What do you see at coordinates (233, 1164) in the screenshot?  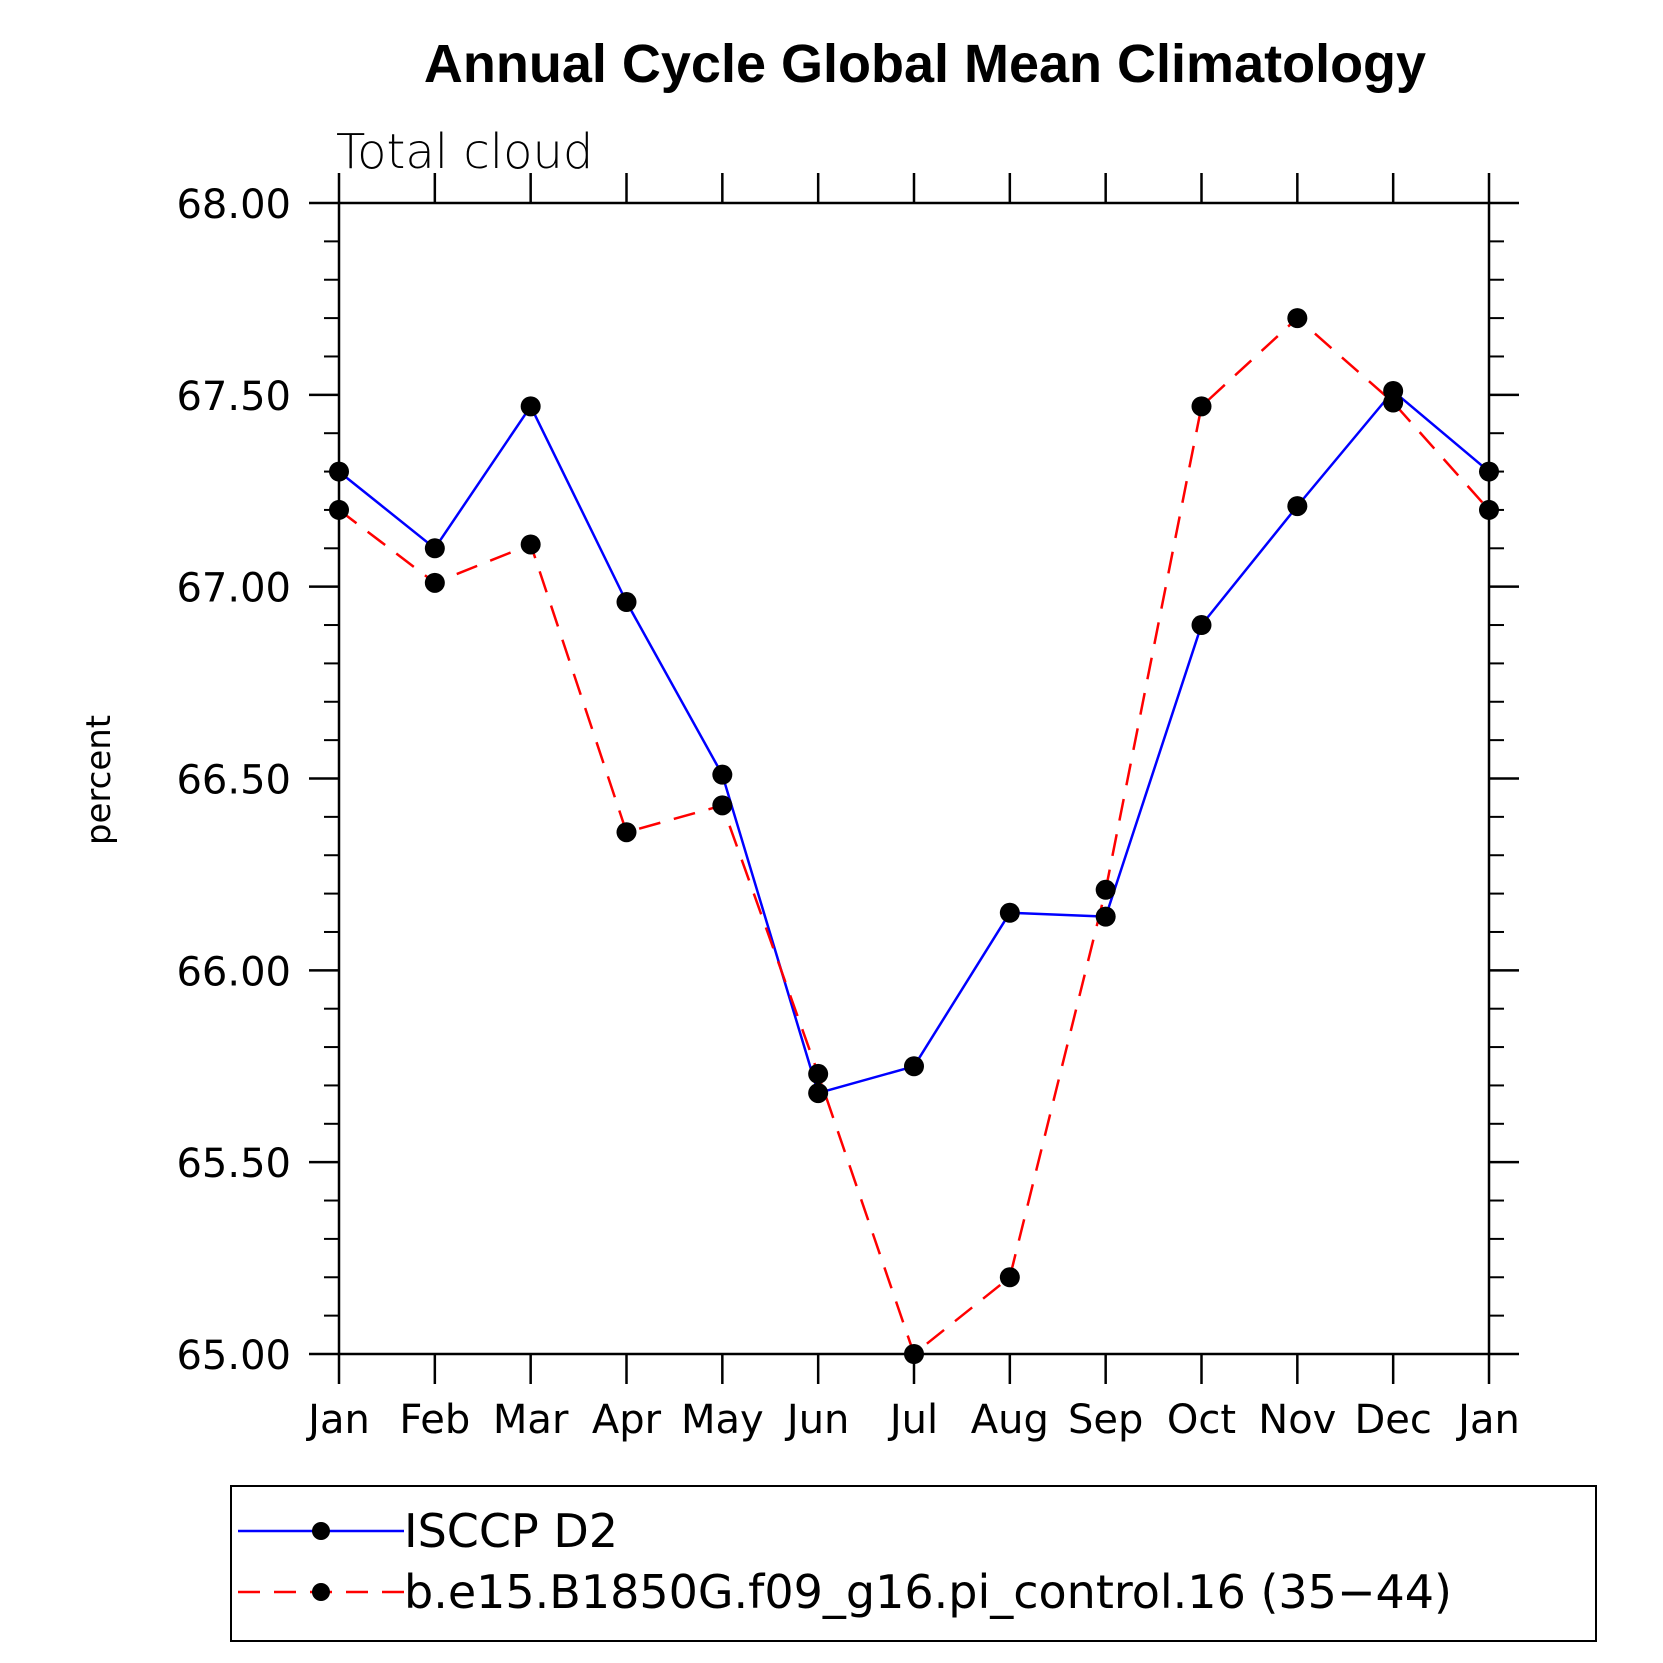 I see `y-tick-label: 65.50` at bounding box center [233, 1164].